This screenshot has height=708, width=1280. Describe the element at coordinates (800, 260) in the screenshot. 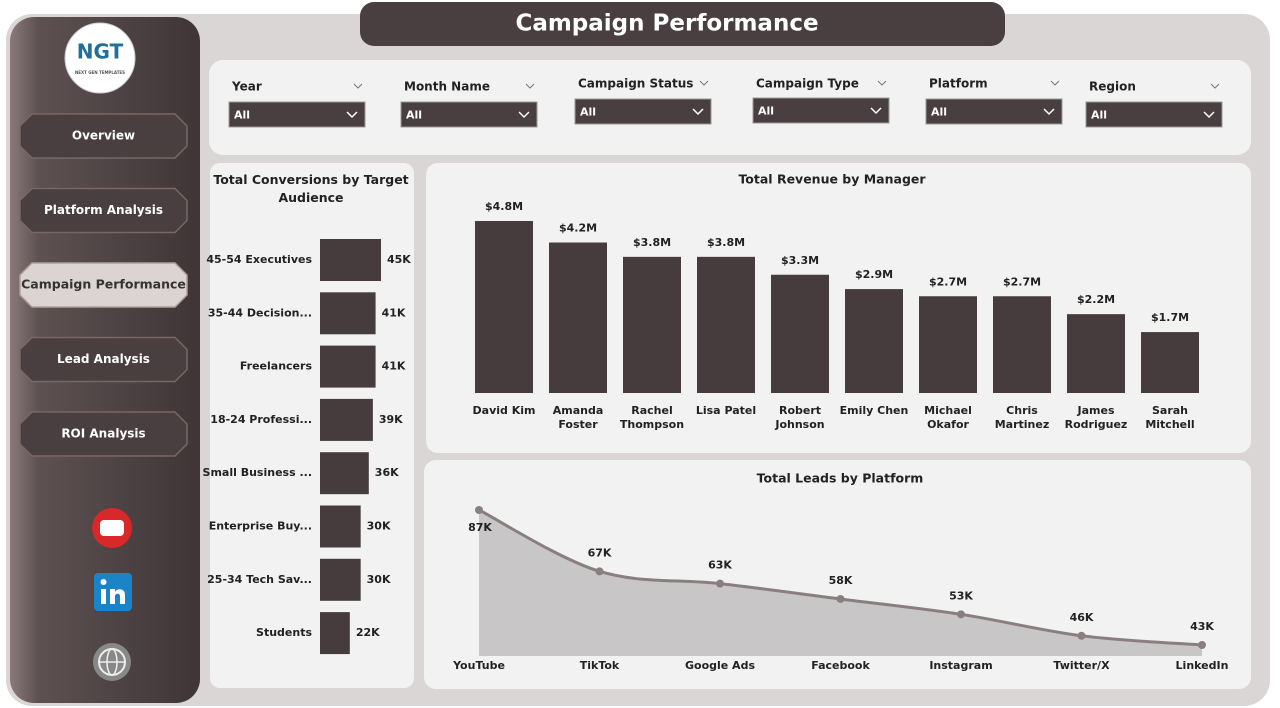

I see `data-label: $3.3M` at that location.